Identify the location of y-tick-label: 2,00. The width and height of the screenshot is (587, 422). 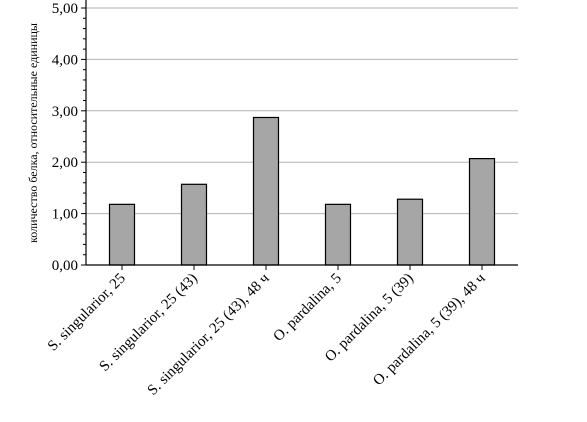
(65, 163).